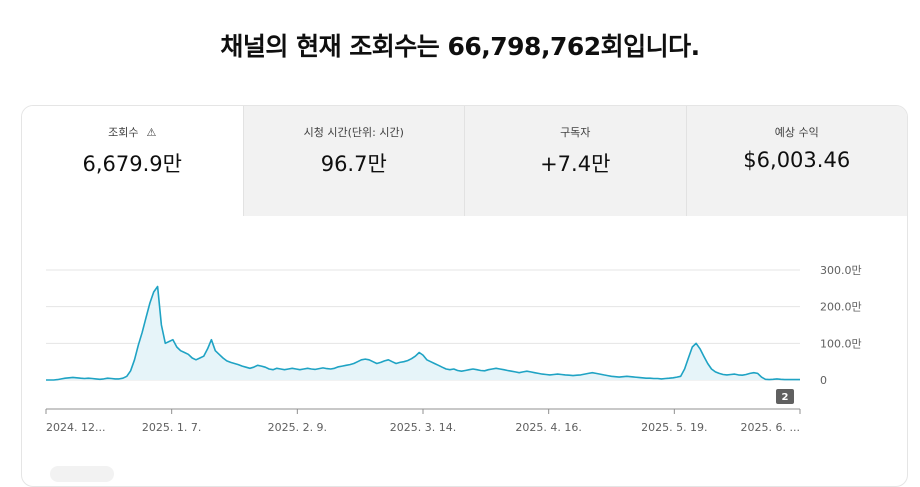  What do you see at coordinates (841, 307) in the screenshot?
I see `y-tick-label: 200.0만` at bounding box center [841, 307].